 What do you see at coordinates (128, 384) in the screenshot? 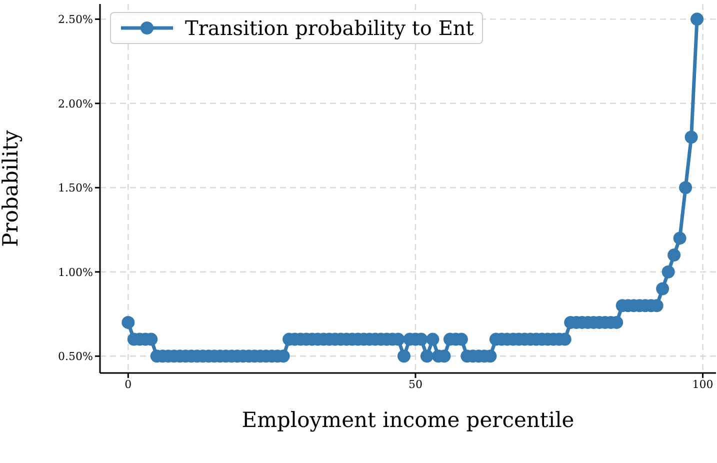
I see `x-tick-label: 0` at bounding box center [128, 384].